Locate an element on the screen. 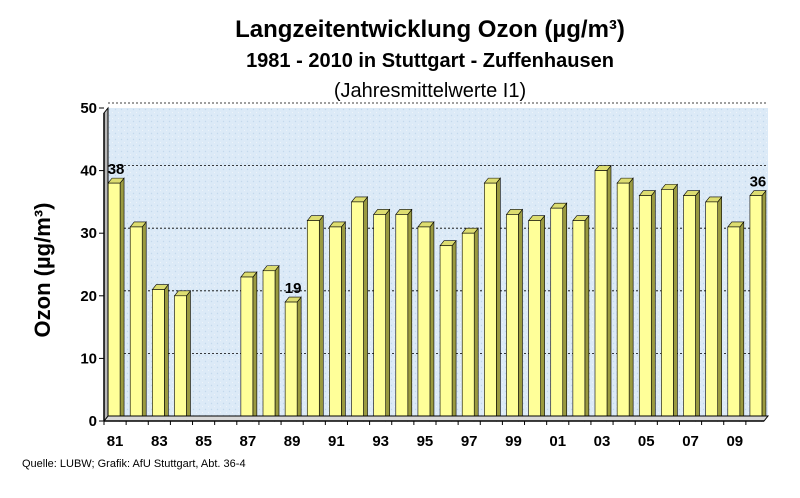  x-tick-label: 01 is located at coordinates (557, 441).